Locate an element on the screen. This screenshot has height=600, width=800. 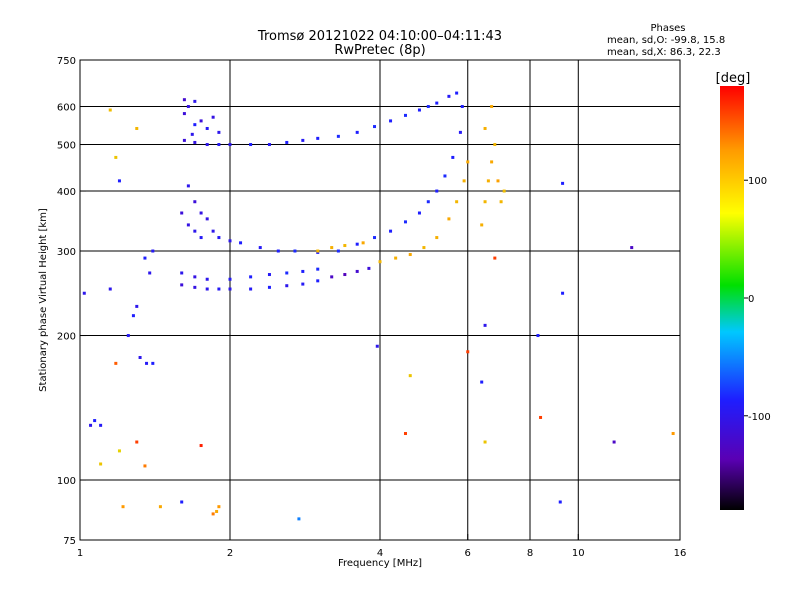
x-tick-label: 16 is located at coordinates (680, 553).